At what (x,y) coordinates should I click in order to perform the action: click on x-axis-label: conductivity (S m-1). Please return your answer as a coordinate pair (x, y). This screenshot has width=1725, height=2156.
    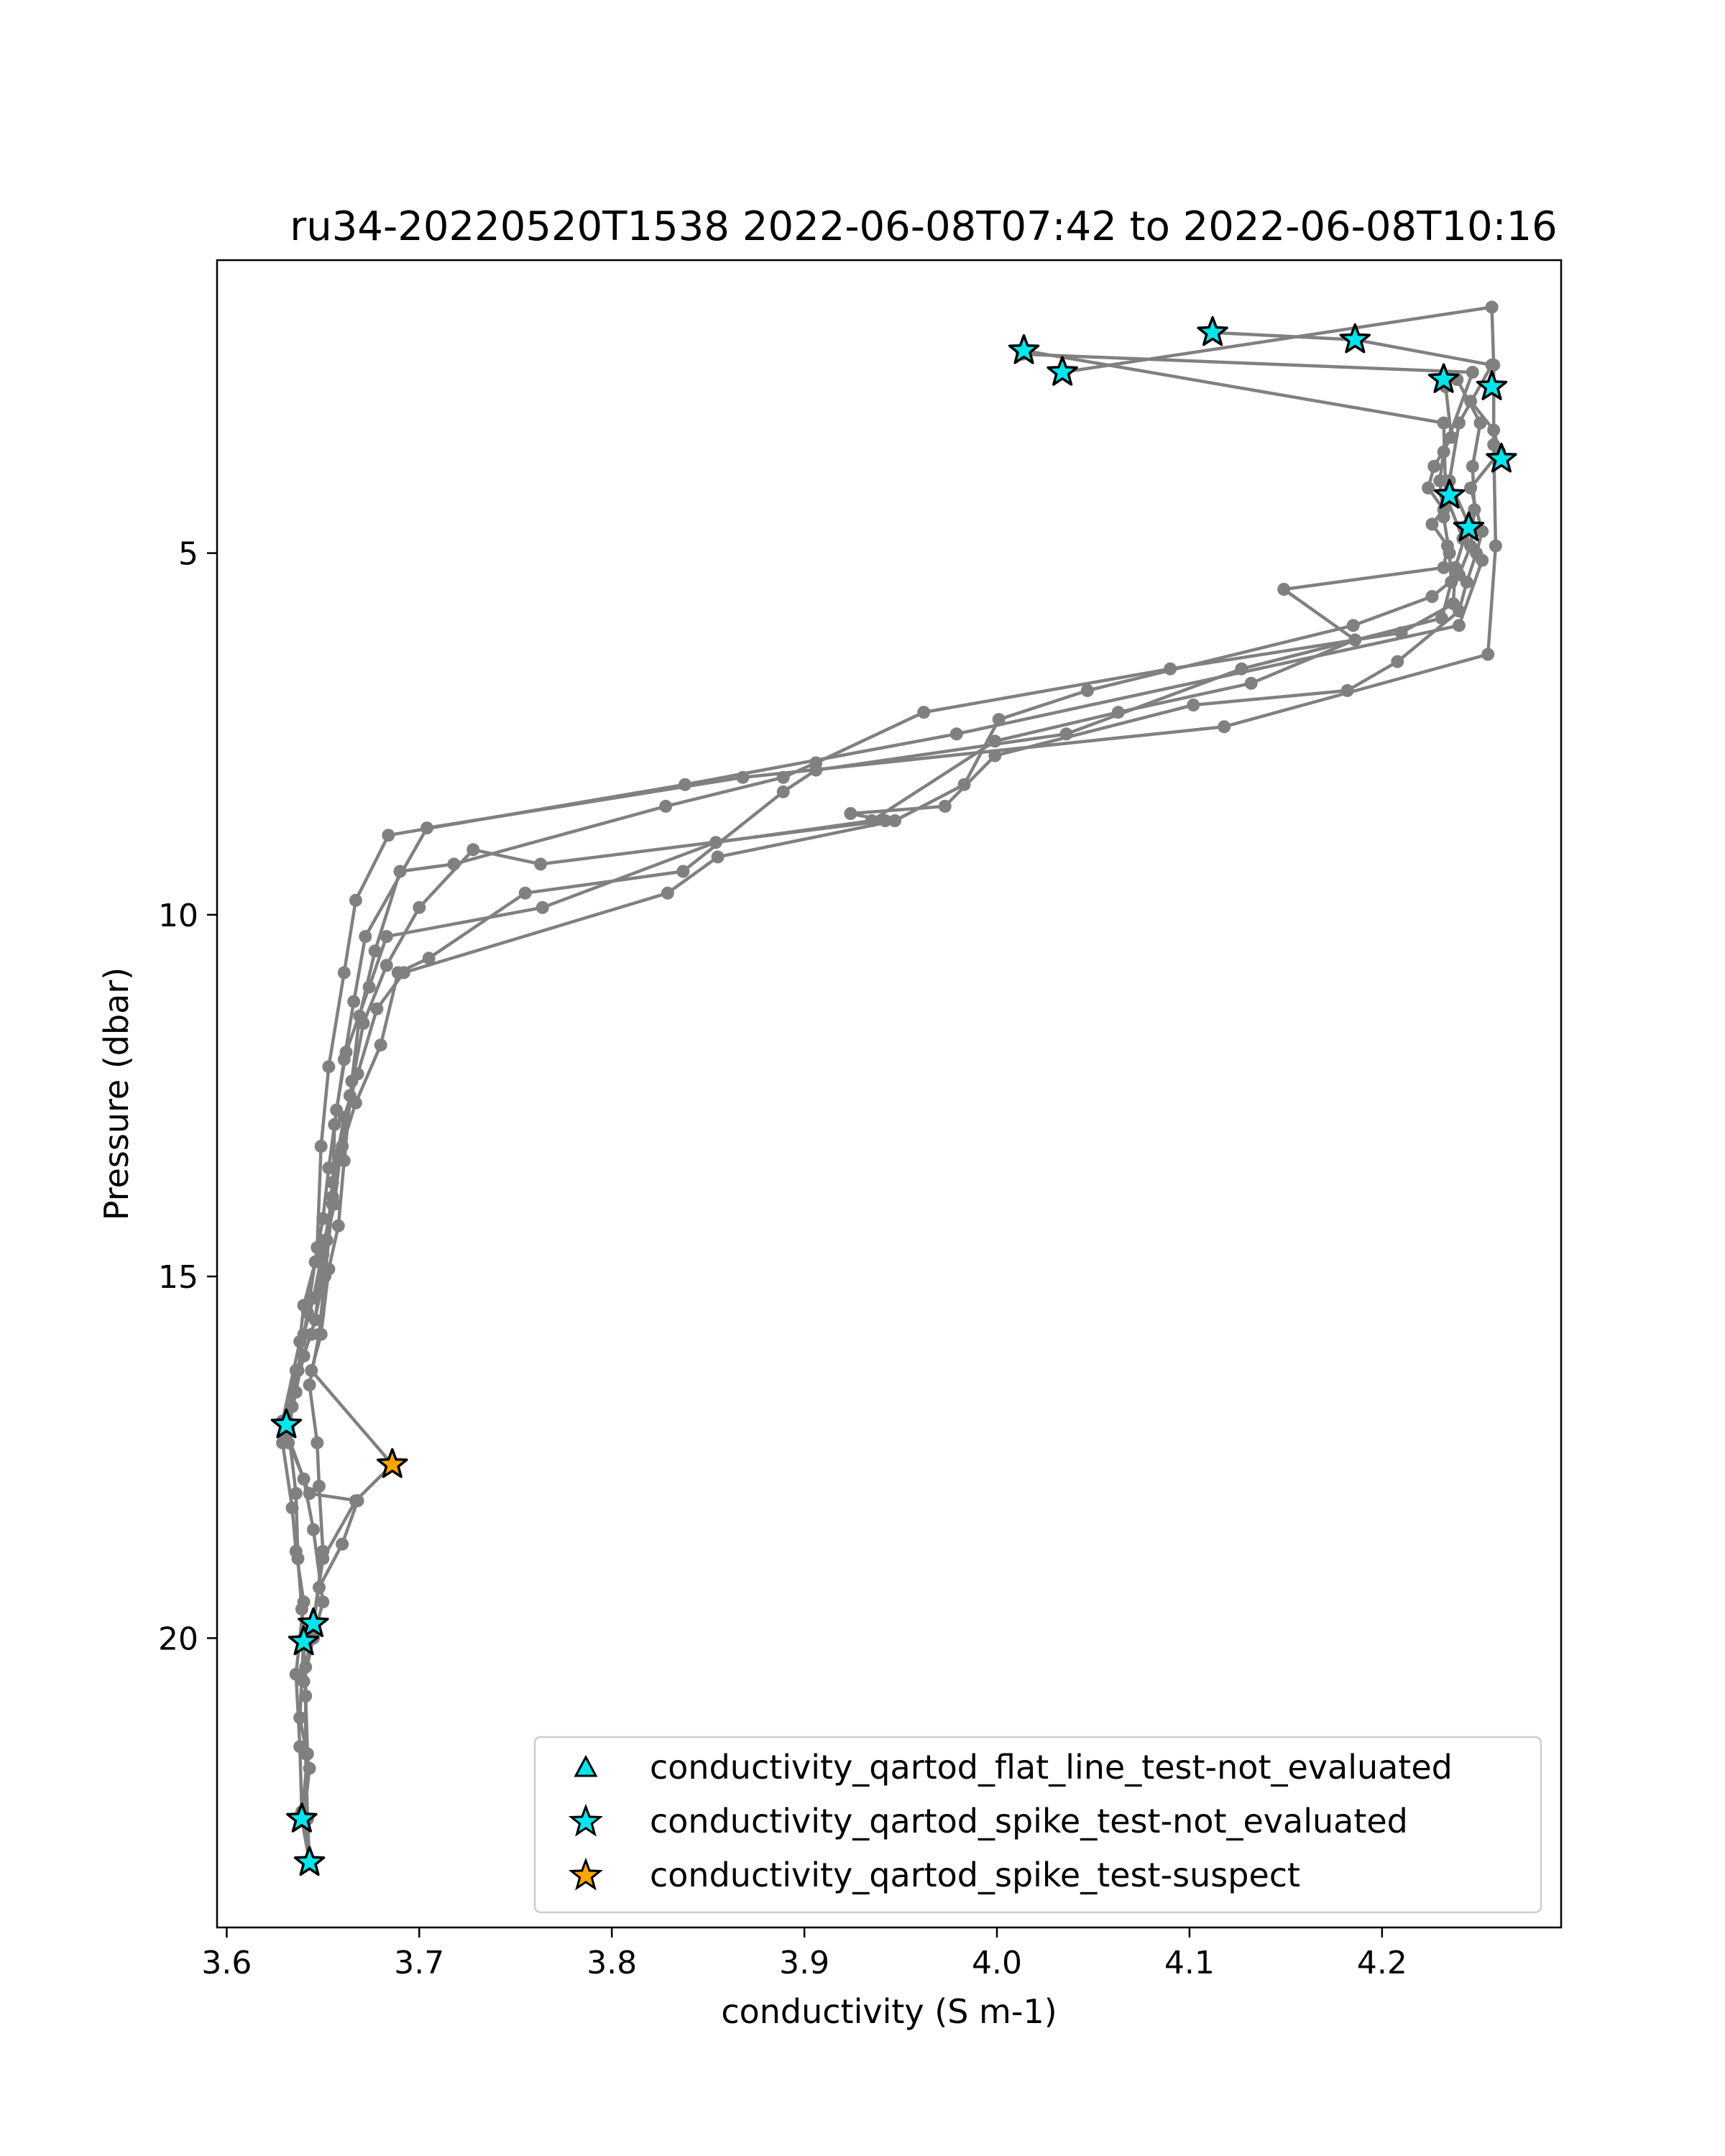
    Looking at the image, I should click on (889, 2011).